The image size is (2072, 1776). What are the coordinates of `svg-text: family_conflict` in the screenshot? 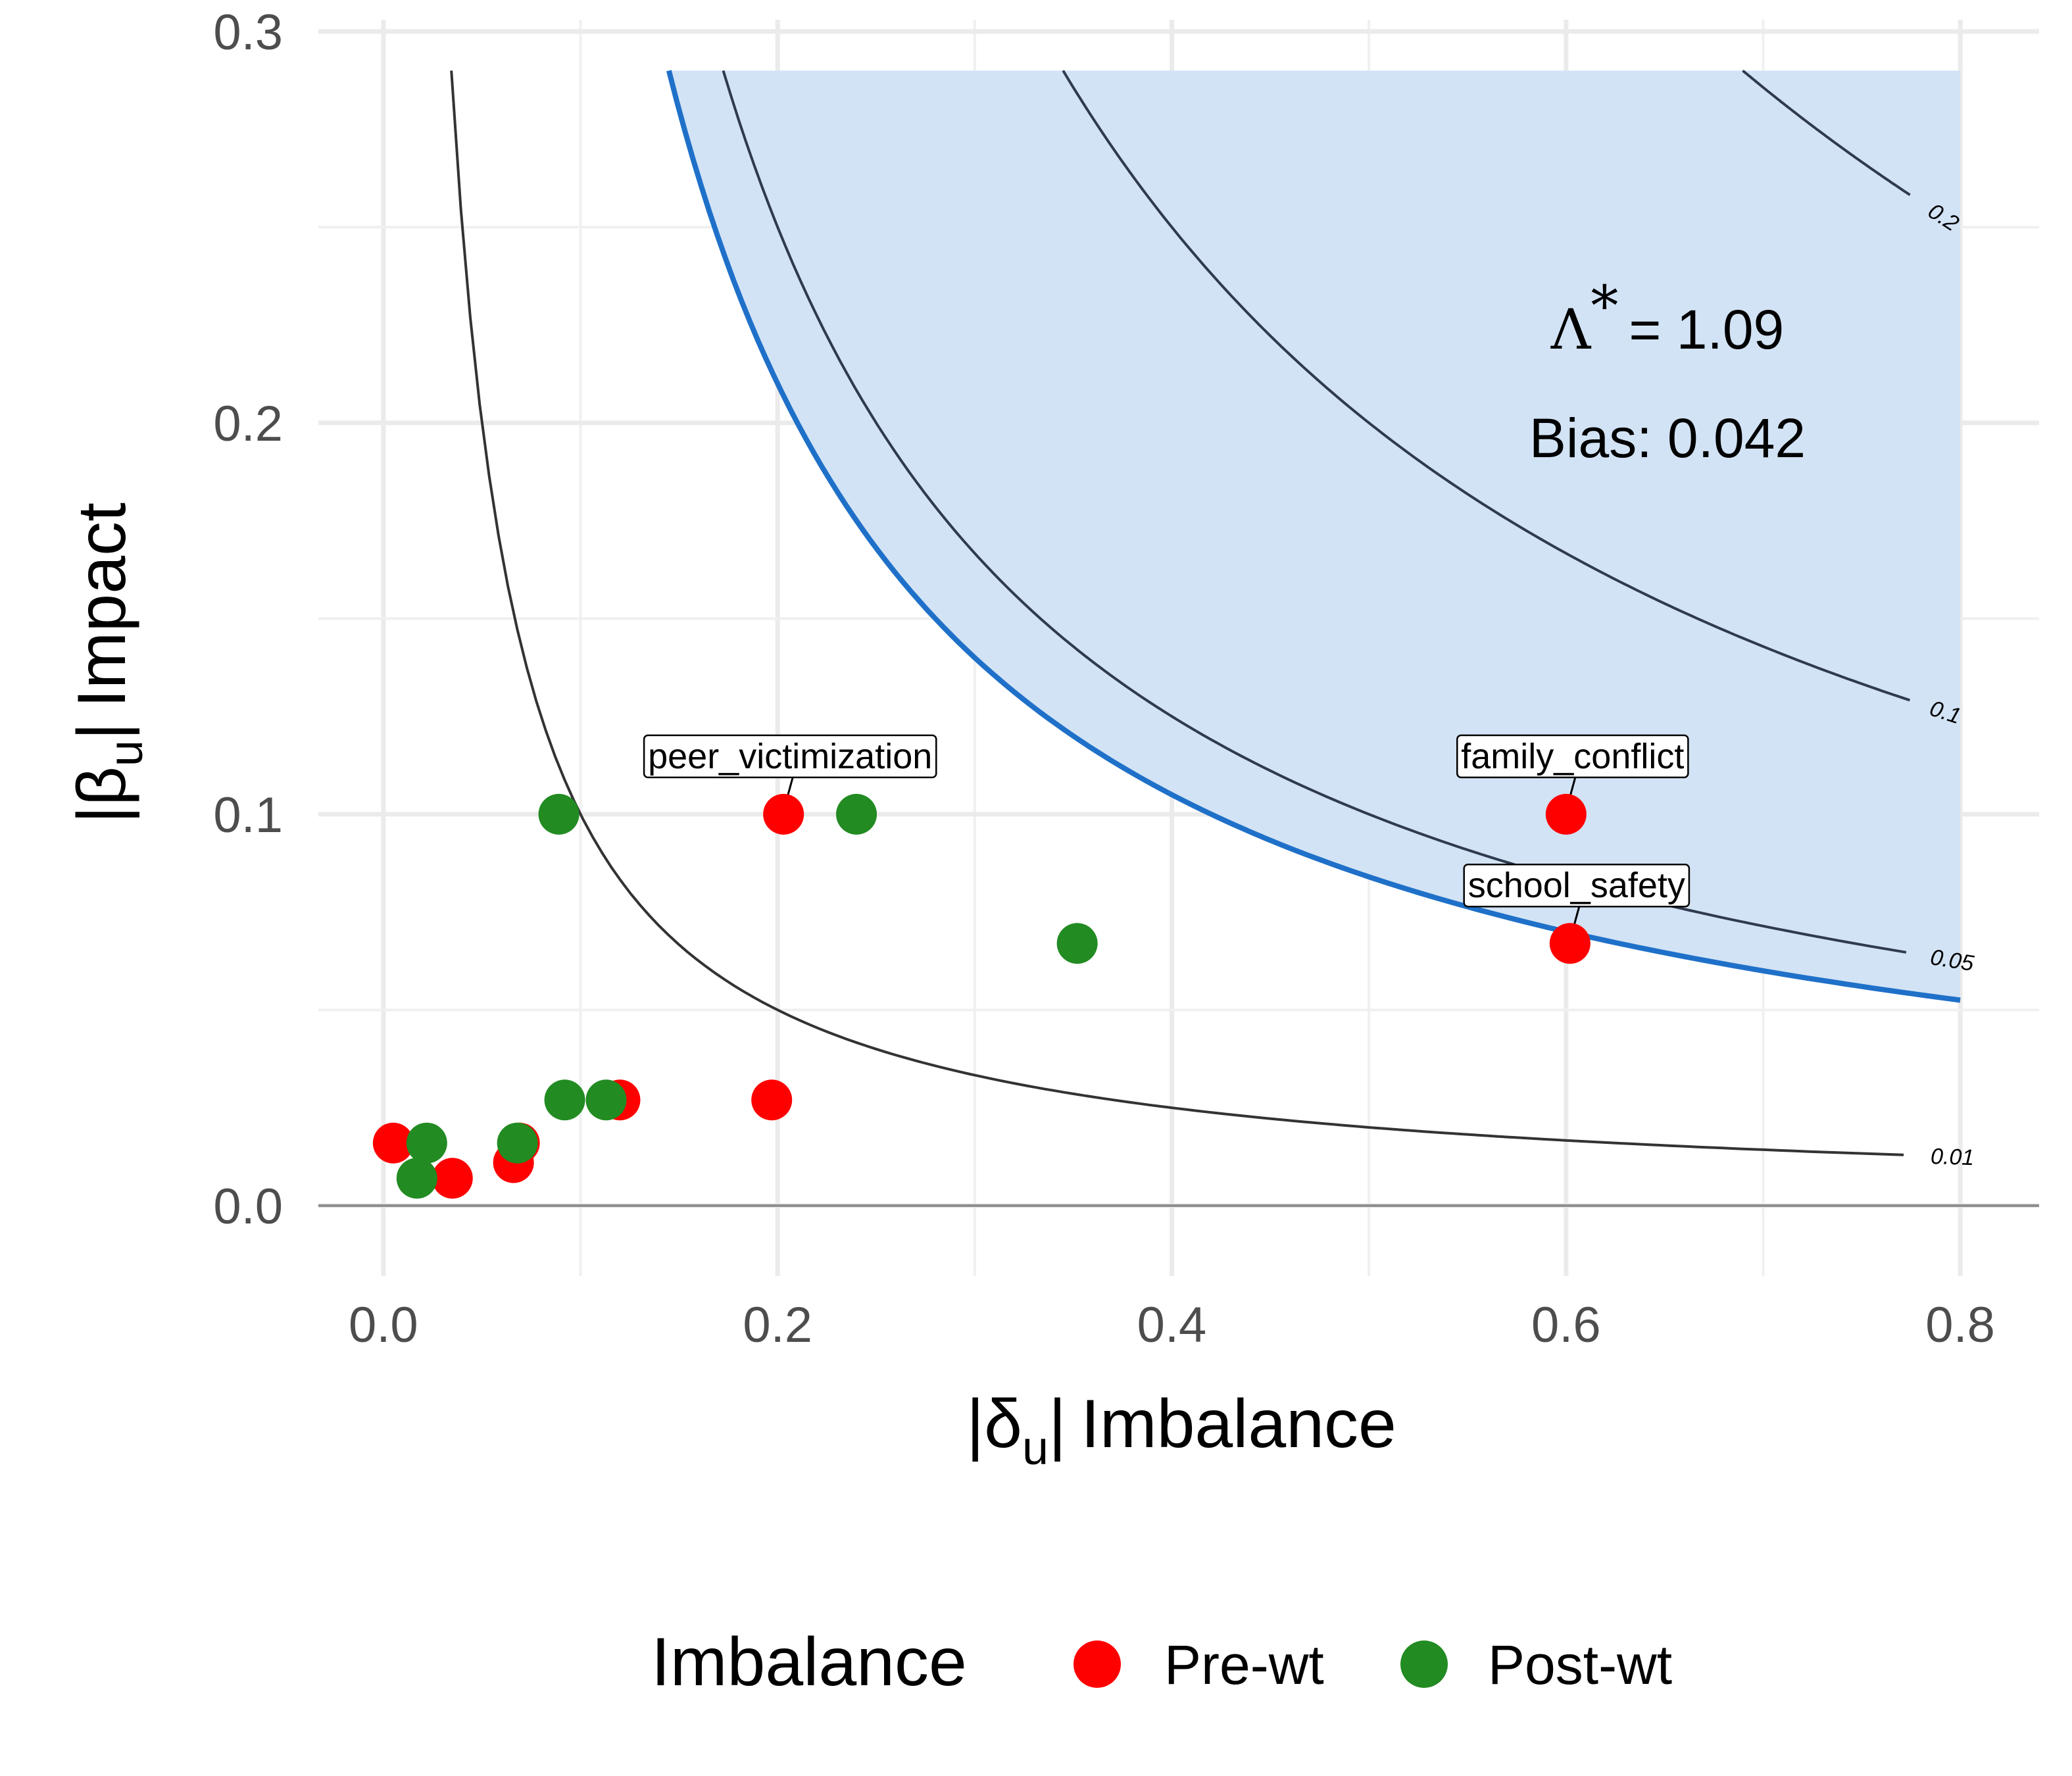 It's located at (1572, 756).